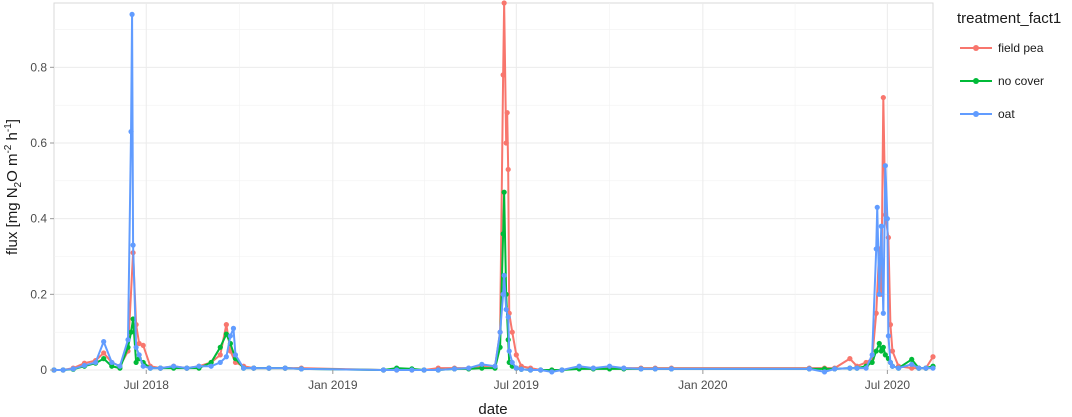  Describe the element at coordinates (703, 385) in the screenshot. I see `x-tick-label: Jan 2020` at that location.